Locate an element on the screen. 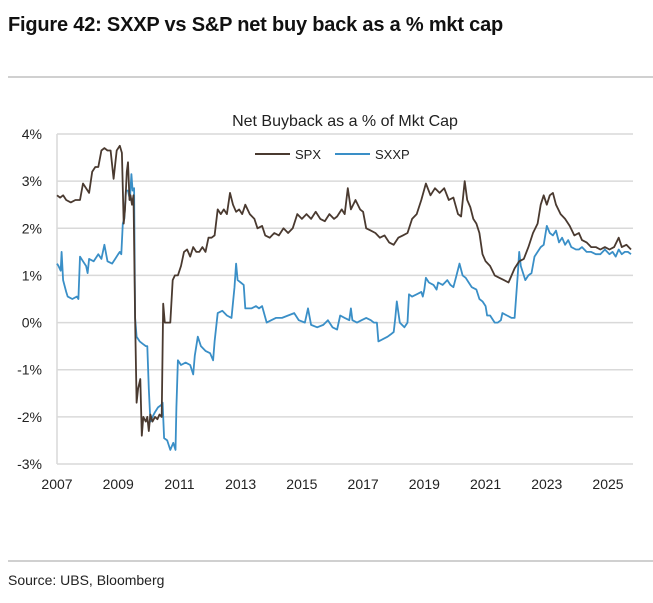 Image resolution: width=653 pixels, height=603 pixels. y-tick-label: 2% is located at coordinates (32, 228).